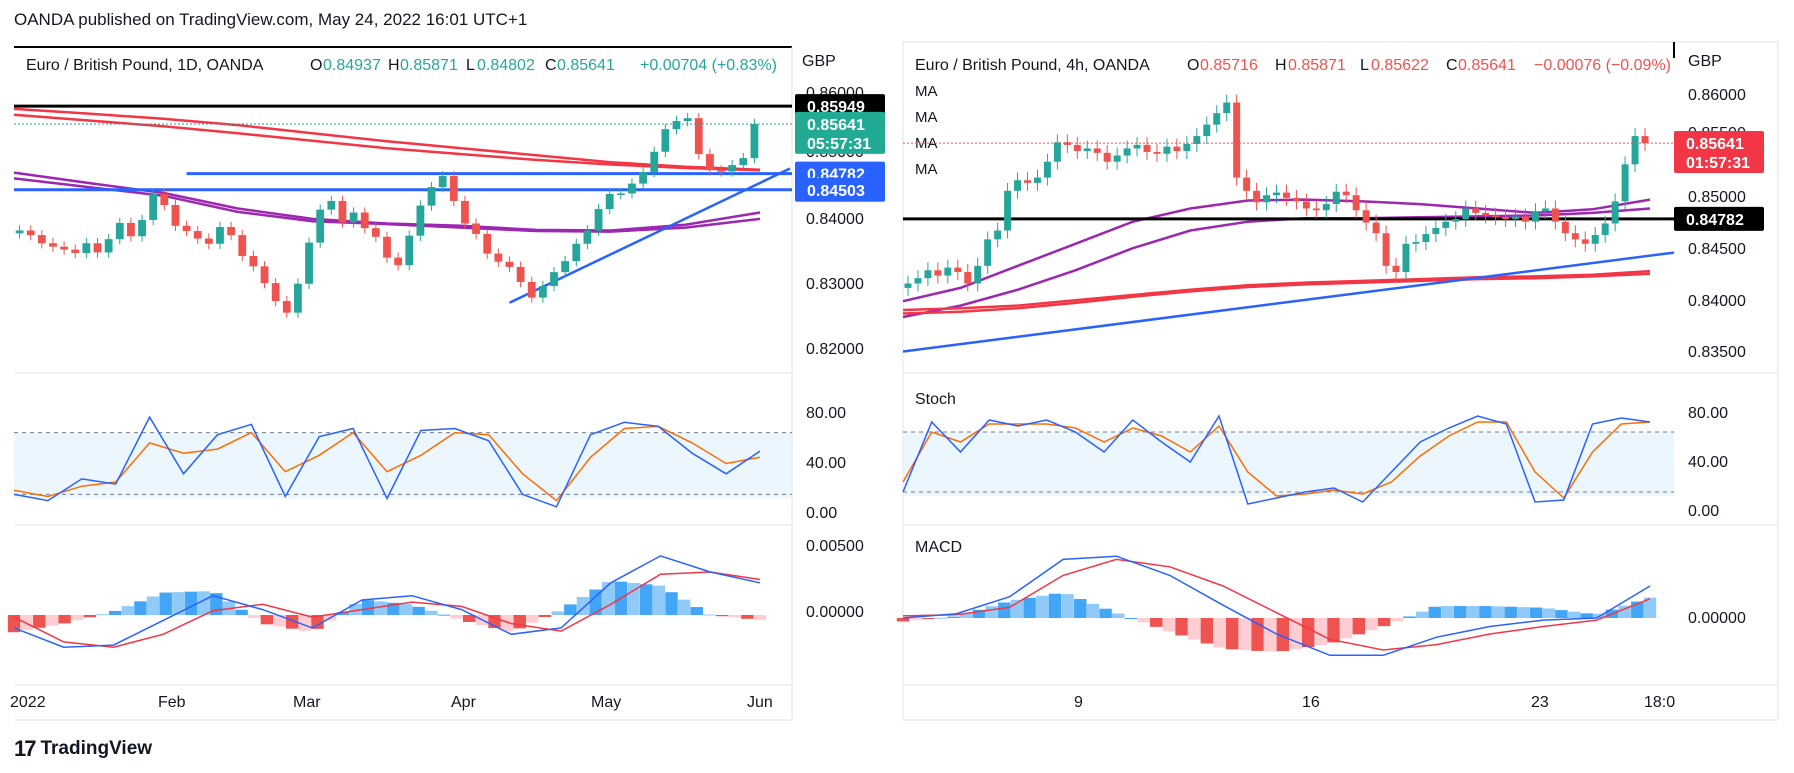 The width and height of the screenshot is (1794, 773). What do you see at coordinates (926, 169) in the screenshot?
I see `ma-legend-4: MA` at bounding box center [926, 169].